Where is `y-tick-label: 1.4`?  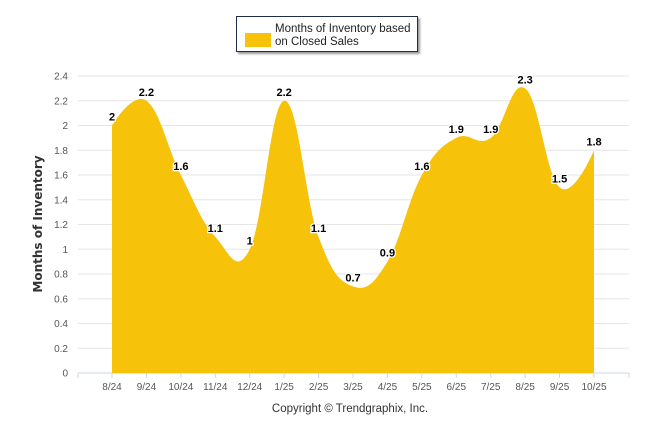
y-tick-label: 1.4 is located at coordinates (61, 200).